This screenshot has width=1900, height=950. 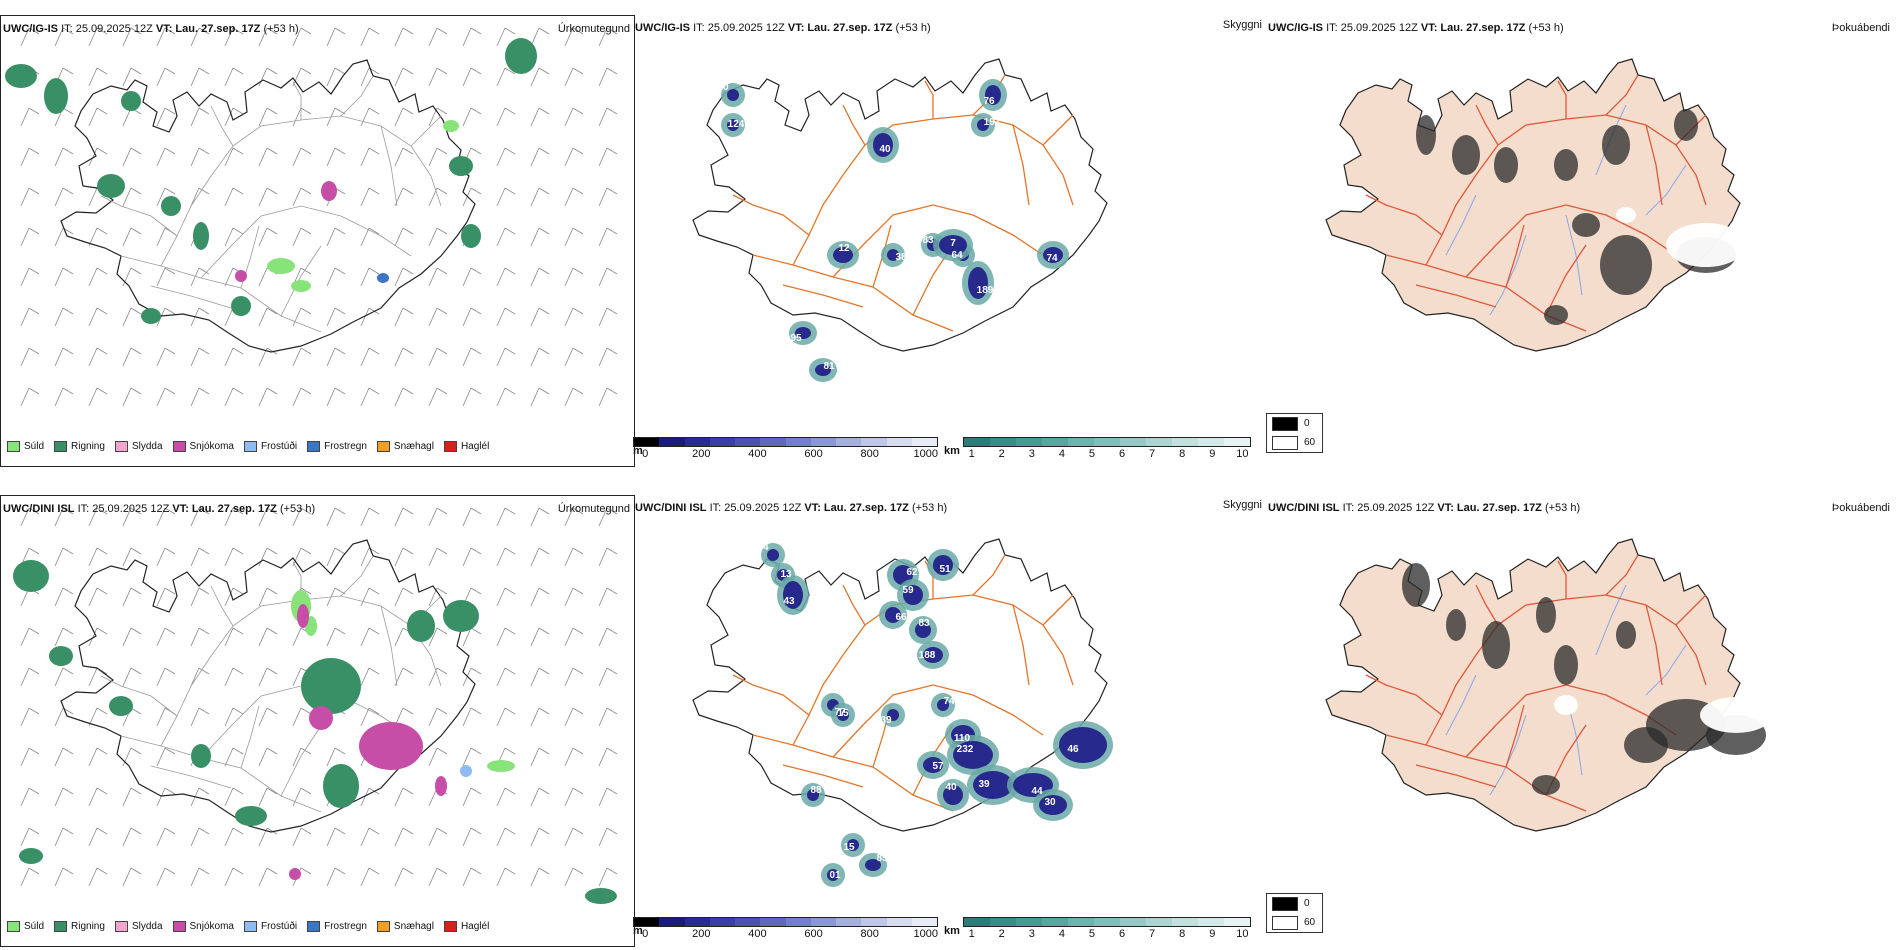 I want to click on legend-label: Rigning, so click(x=88, y=926).